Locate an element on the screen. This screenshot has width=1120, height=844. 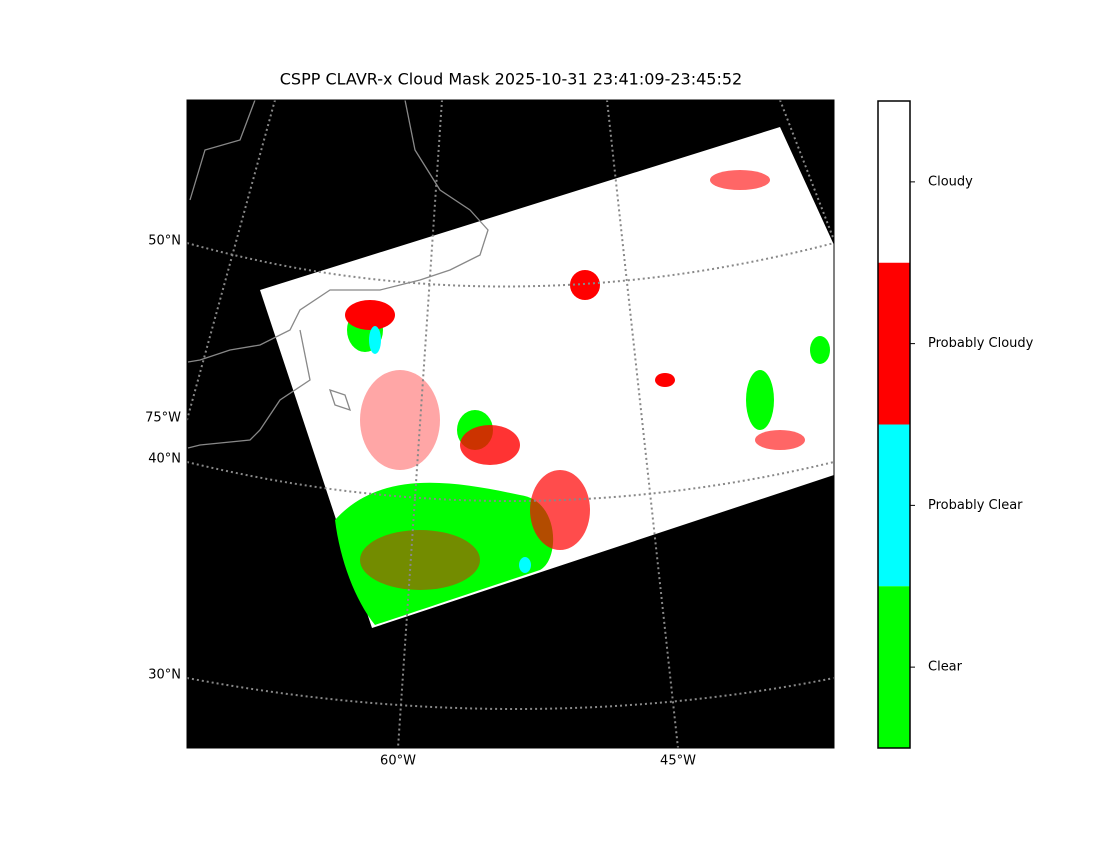
lon-label: 75°W is located at coordinates (163, 418).